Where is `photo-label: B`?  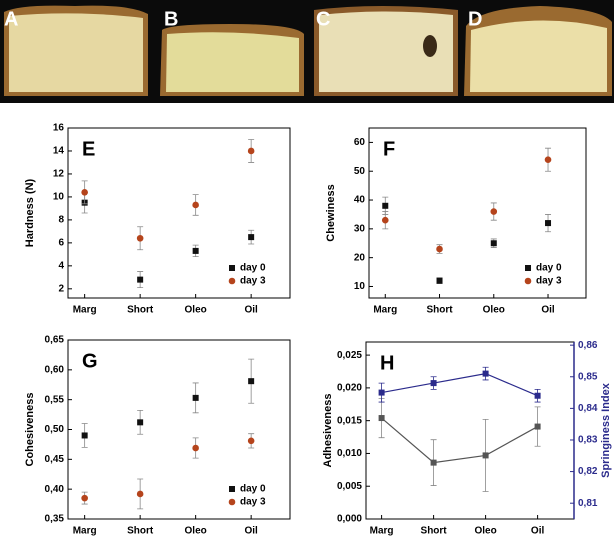 photo-label: B is located at coordinates (171, 19).